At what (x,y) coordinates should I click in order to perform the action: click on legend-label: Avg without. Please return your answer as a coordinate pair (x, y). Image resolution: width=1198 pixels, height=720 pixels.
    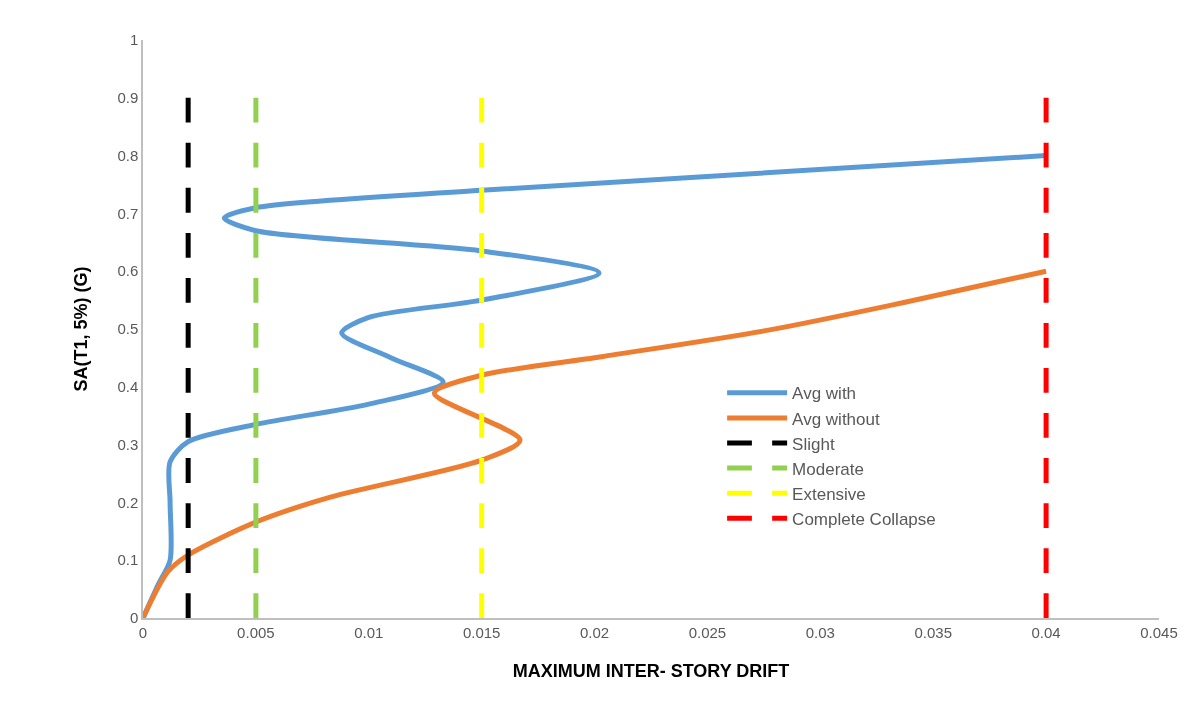
    Looking at the image, I should click on (836, 419).